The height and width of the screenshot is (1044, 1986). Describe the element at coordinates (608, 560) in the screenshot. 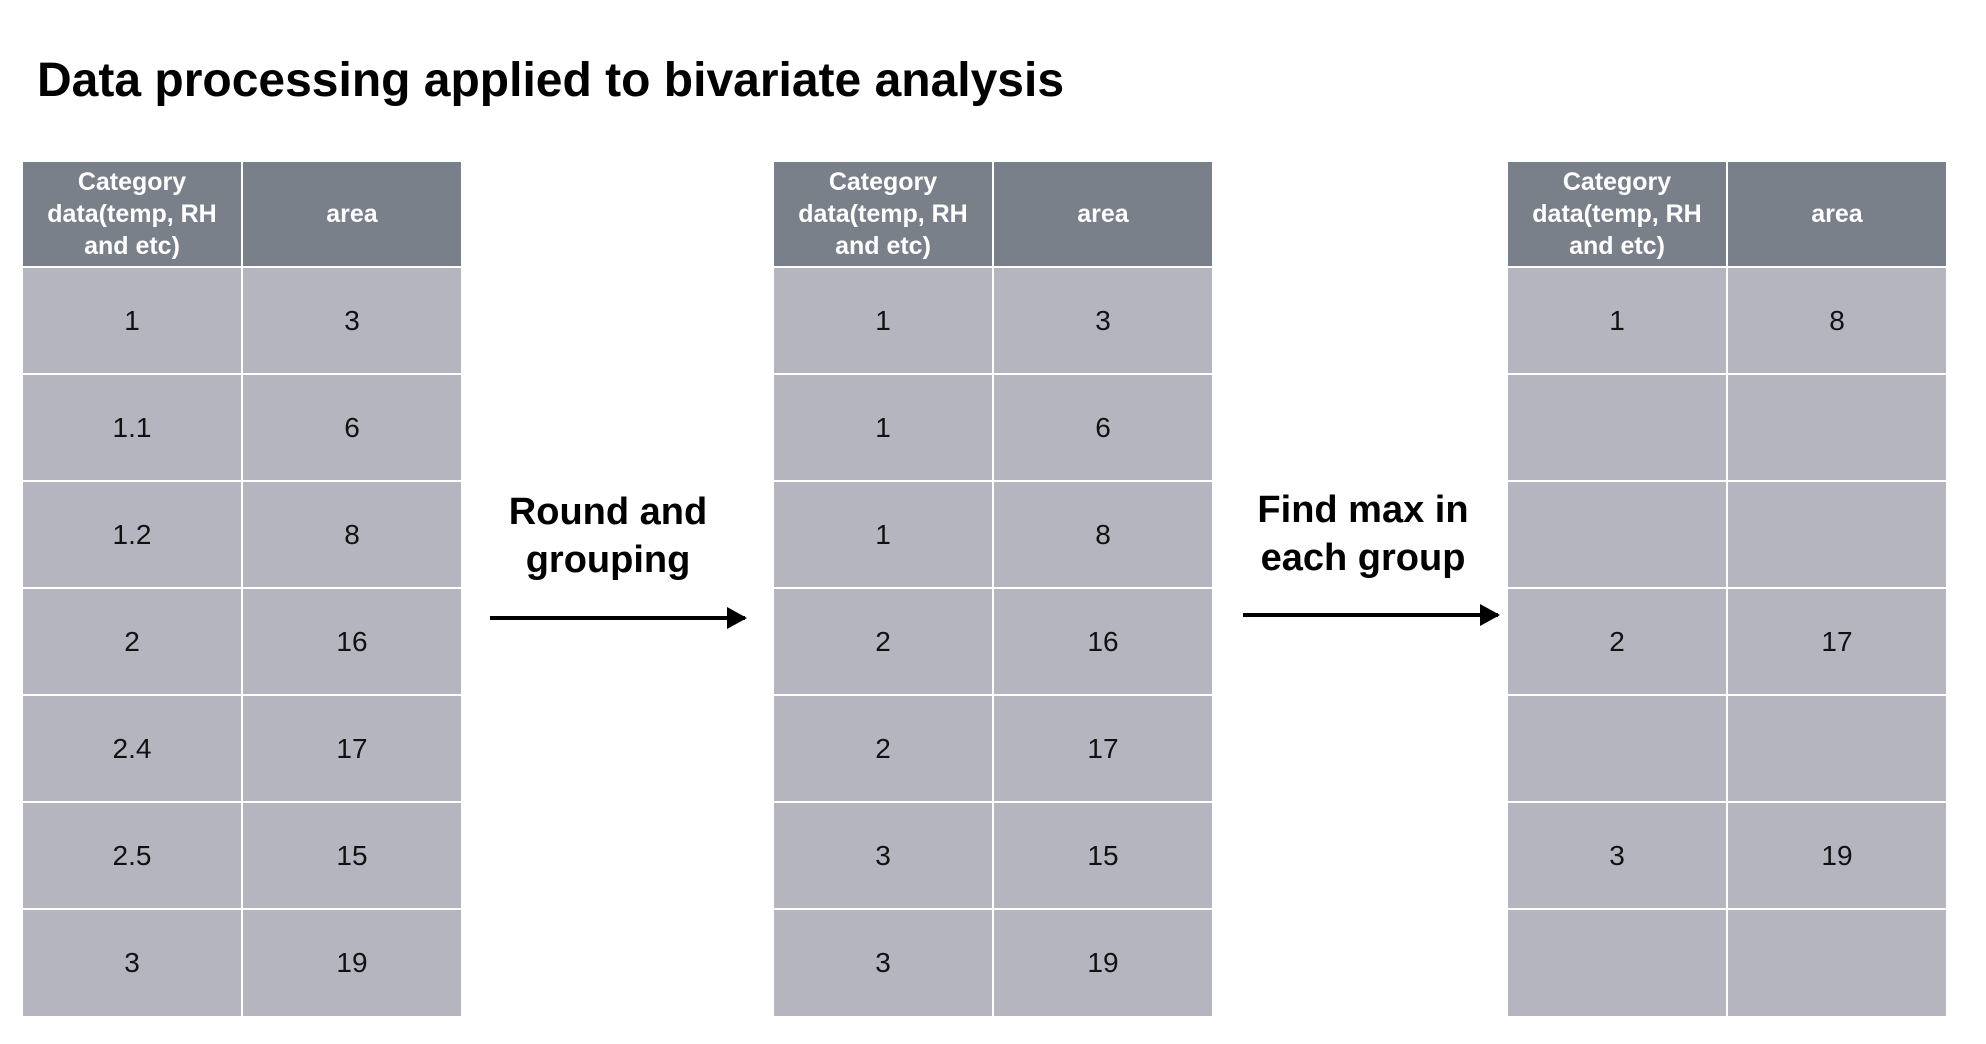

I see `step-label-line: grouping` at that location.